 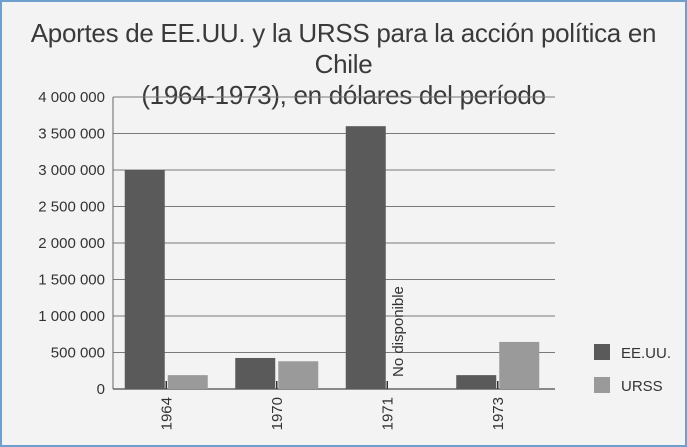 What do you see at coordinates (343, 95) in the screenshot?
I see `chart-subtitle: (1964-1973), en dólares del período` at bounding box center [343, 95].